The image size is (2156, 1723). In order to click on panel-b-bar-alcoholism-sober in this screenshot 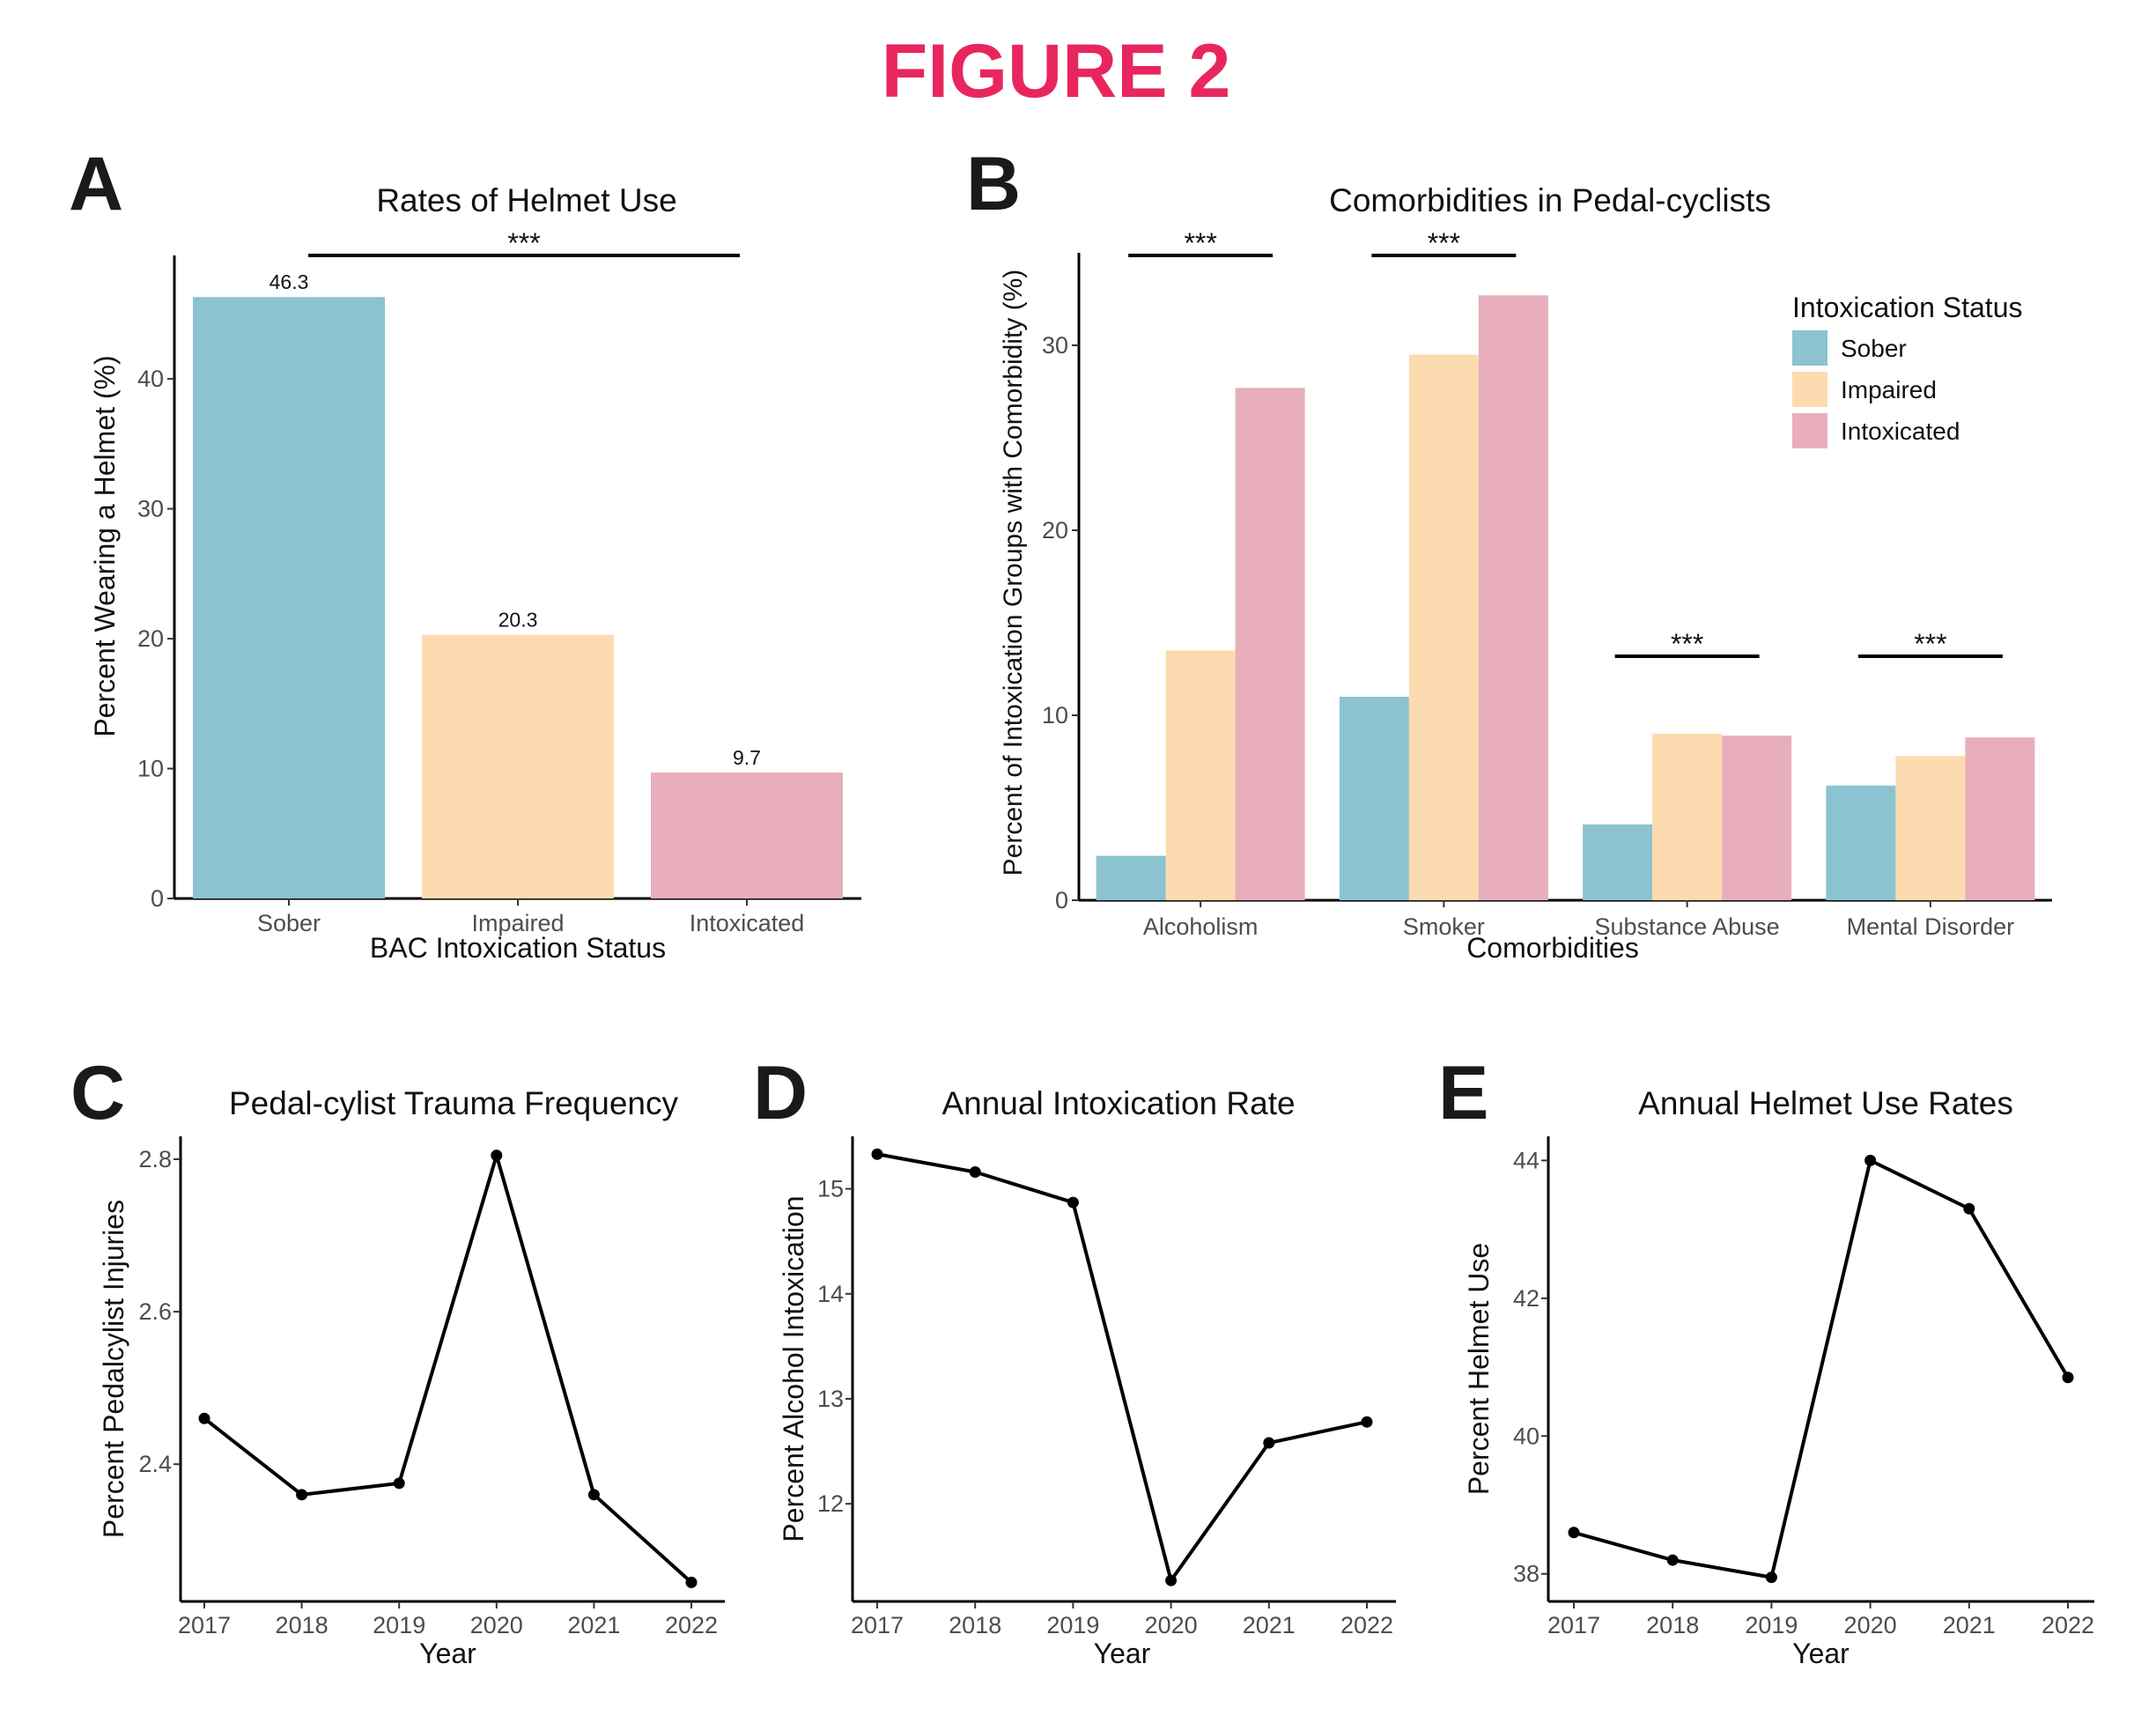, I will do `click(1131, 877)`.